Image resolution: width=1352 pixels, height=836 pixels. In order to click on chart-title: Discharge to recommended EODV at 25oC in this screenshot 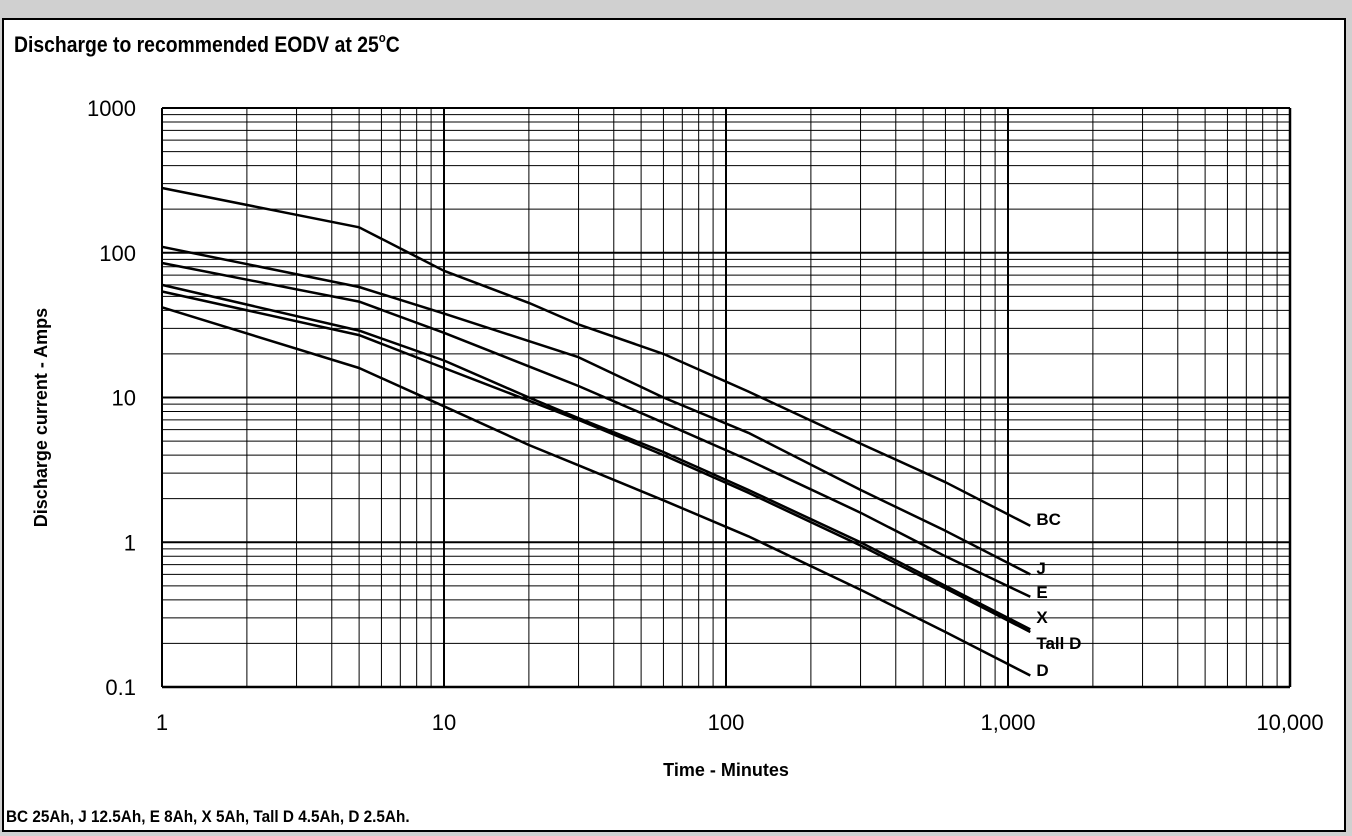, I will do `click(207, 43)`.